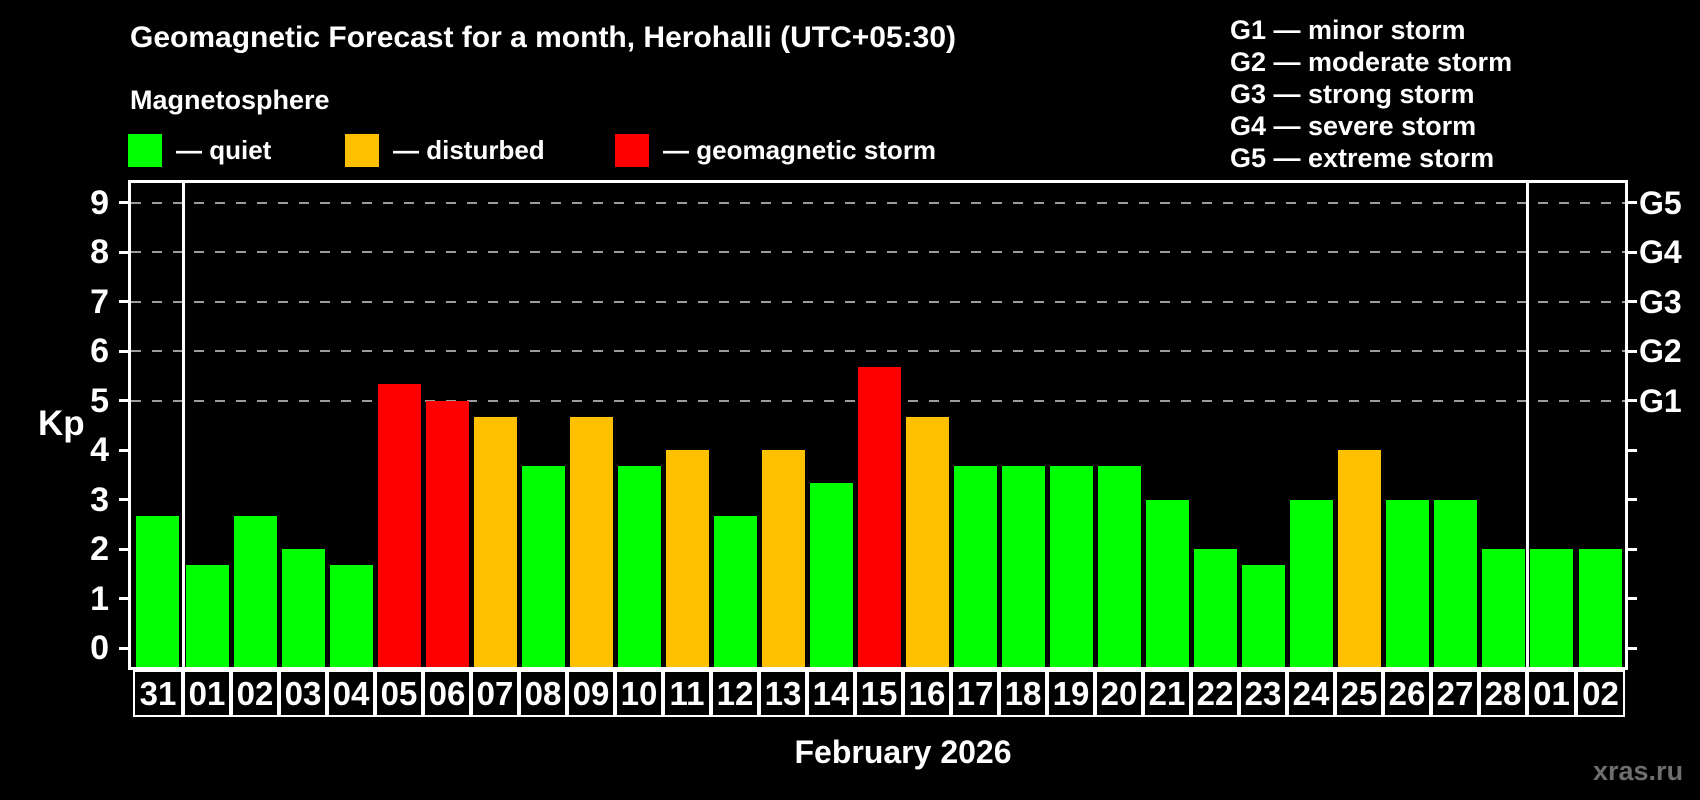  Describe the element at coordinates (1551, 693) in the screenshot. I see `date-cell-mar-01: 01` at that location.